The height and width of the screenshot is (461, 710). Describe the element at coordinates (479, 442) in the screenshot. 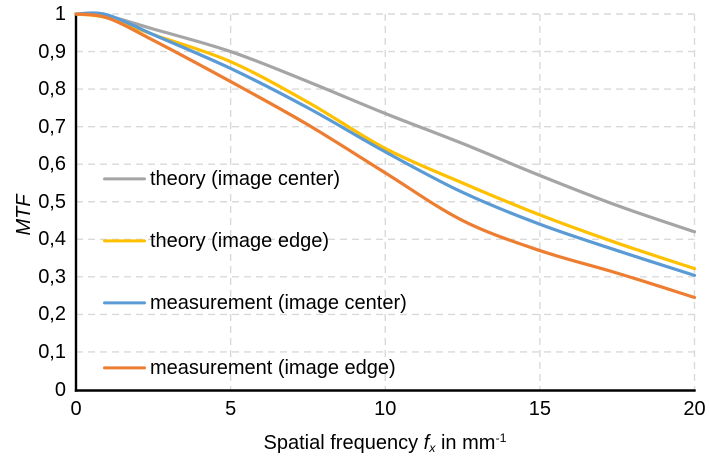

I see `x-axis-unit: mm` at that location.